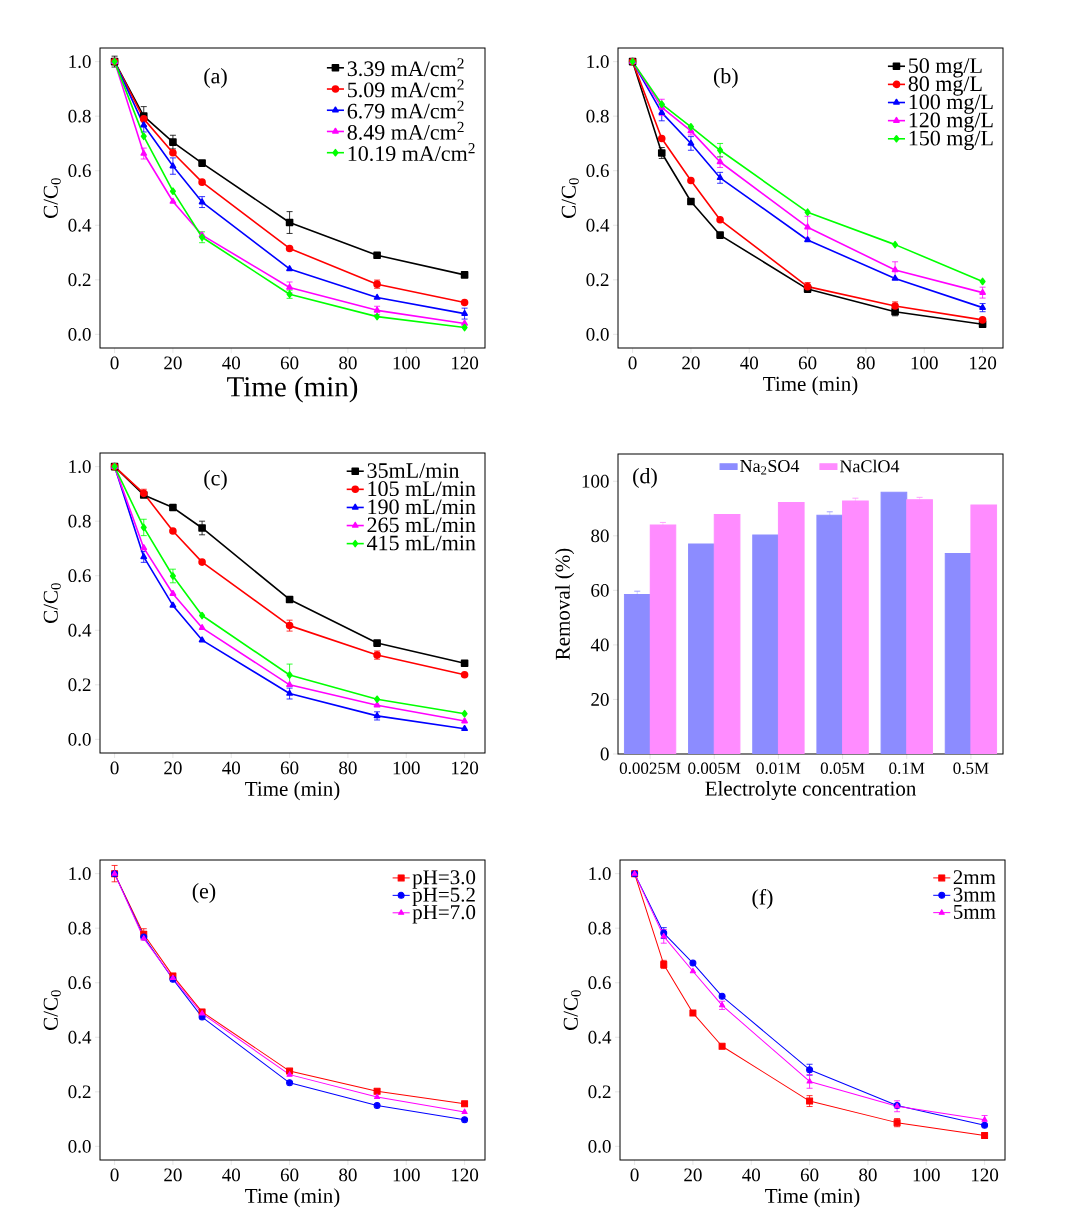 The height and width of the screenshot is (1230, 1080). Describe the element at coordinates (714, 768) in the screenshot. I see `x-tick-label: 0.005M` at that location.